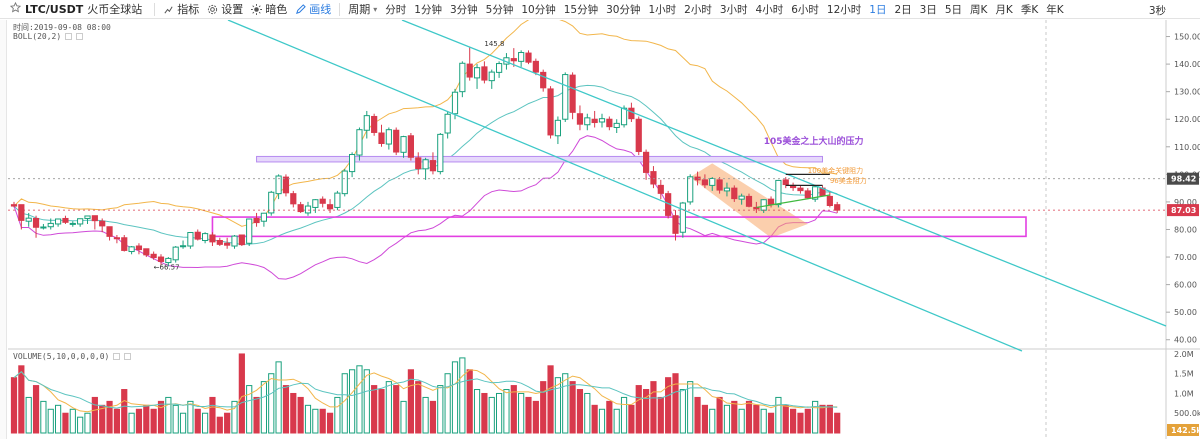 This screenshot has width=1200, height=439. Describe the element at coordinates (494, 44) in the screenshot. I see `high-marker: 145.8` at that location.